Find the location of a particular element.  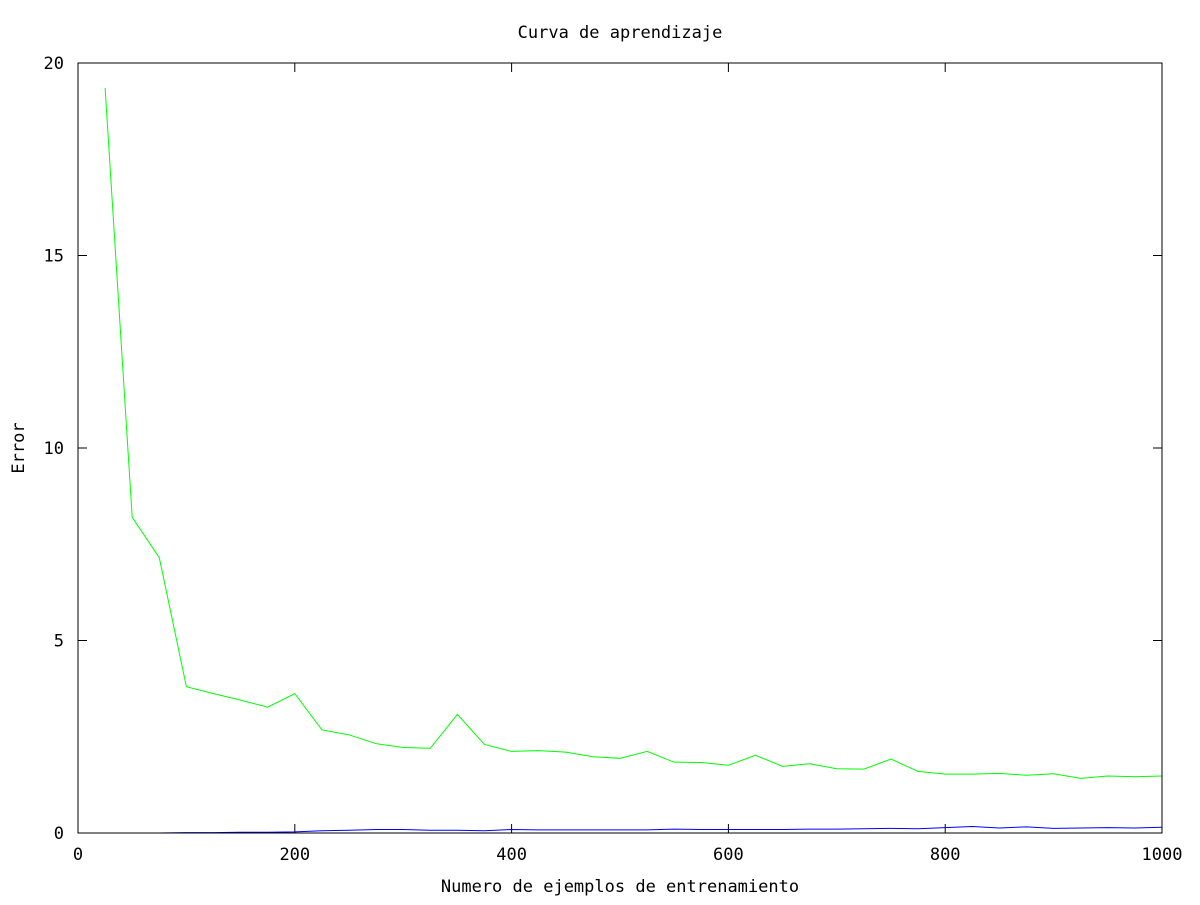

x-tick-label: 200 is located at coordinates (294, 855).